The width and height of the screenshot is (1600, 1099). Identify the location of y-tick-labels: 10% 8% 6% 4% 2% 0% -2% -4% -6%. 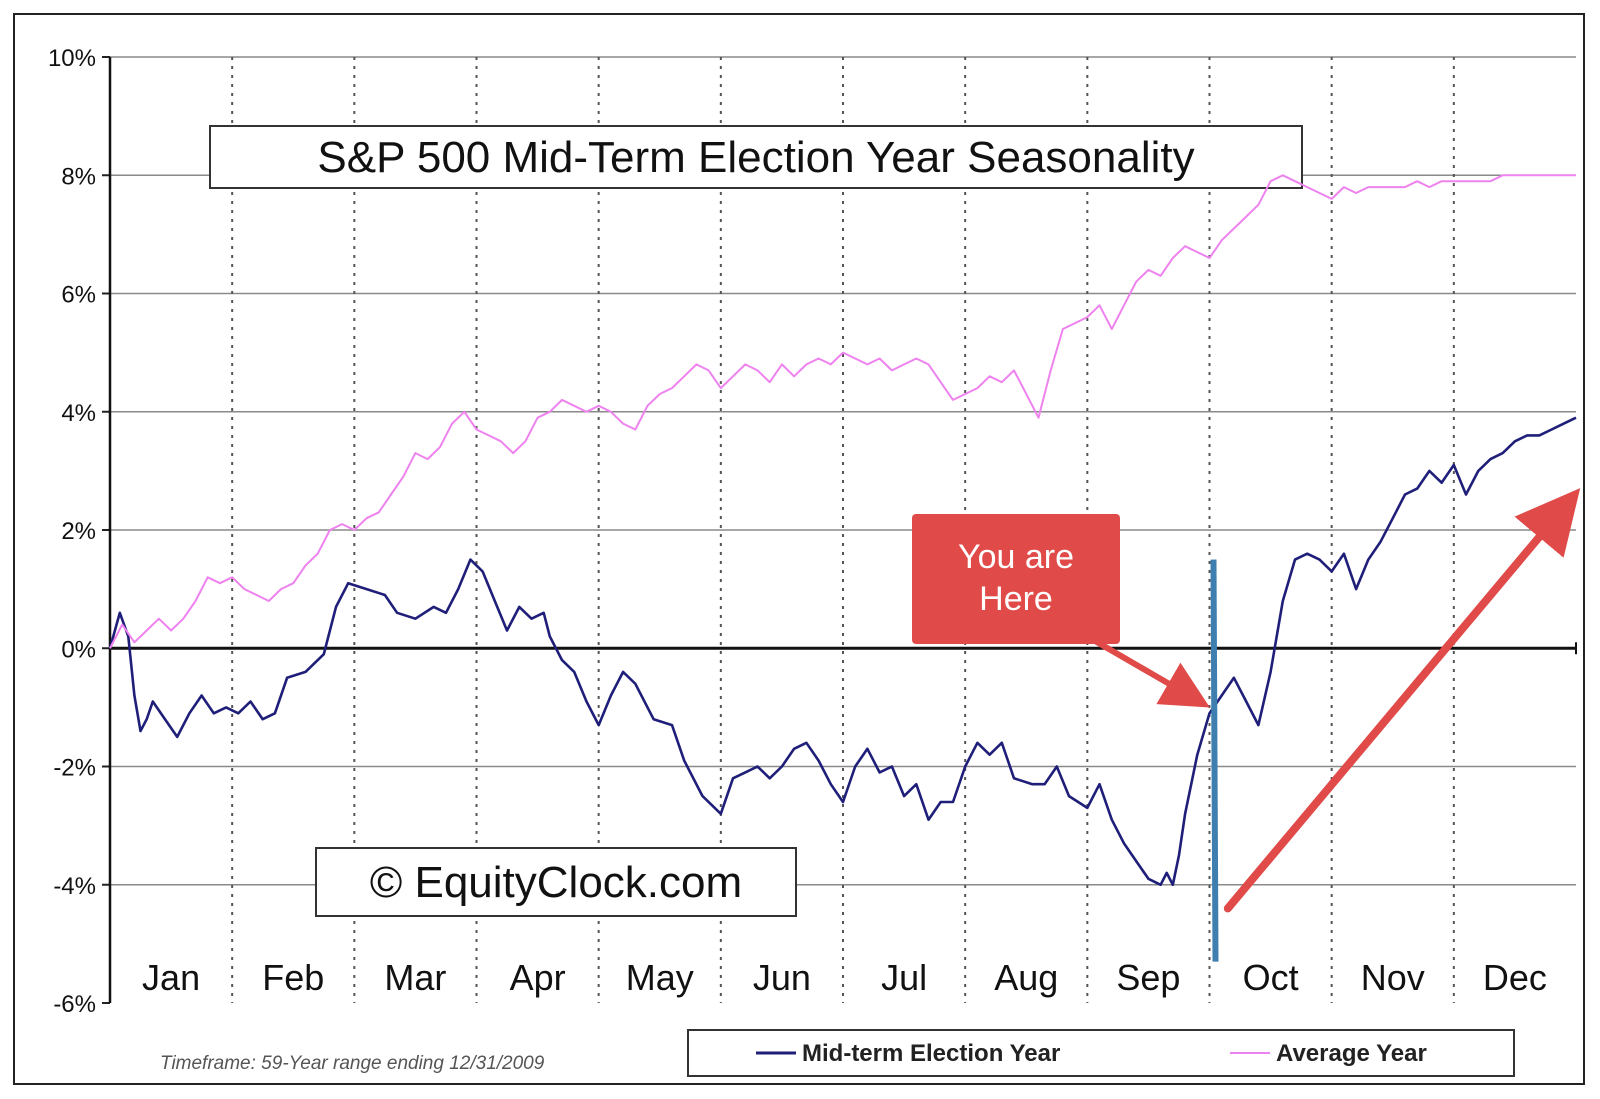
(72, 531).